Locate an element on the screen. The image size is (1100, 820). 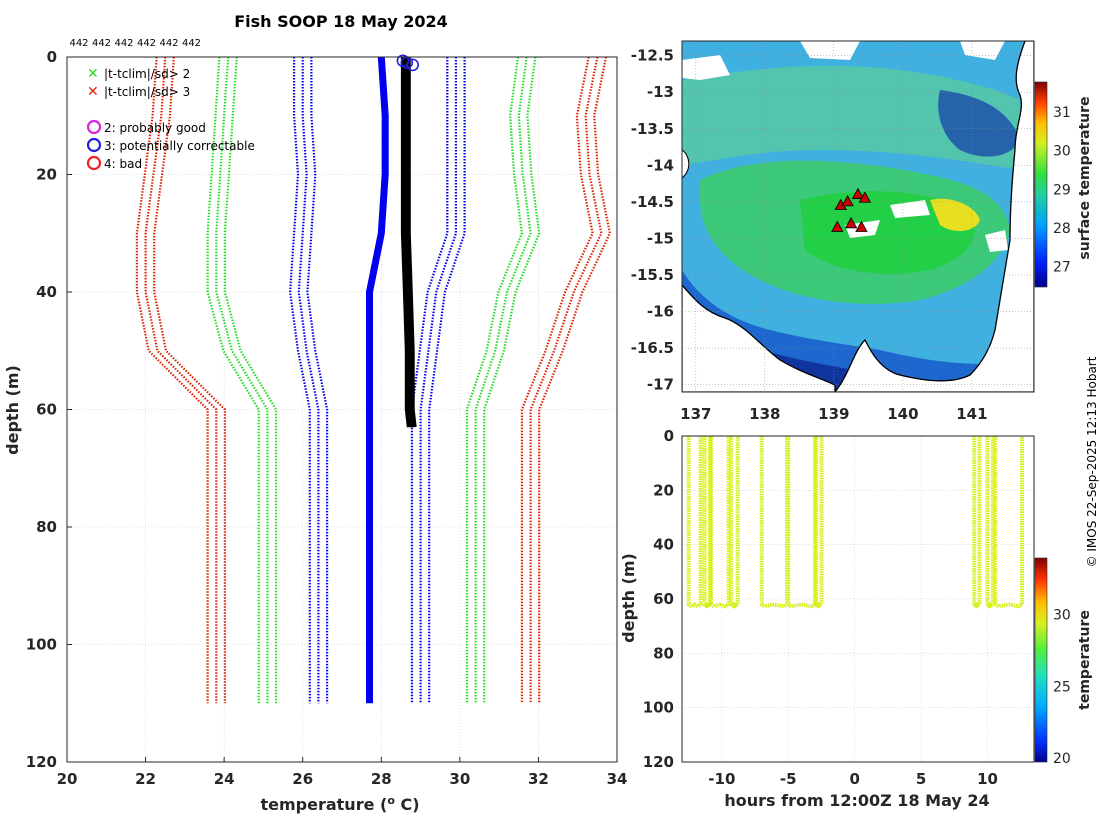
legend-sd3-label: |t-tclim|/sd> 3 is located at coordinates (147, 92).